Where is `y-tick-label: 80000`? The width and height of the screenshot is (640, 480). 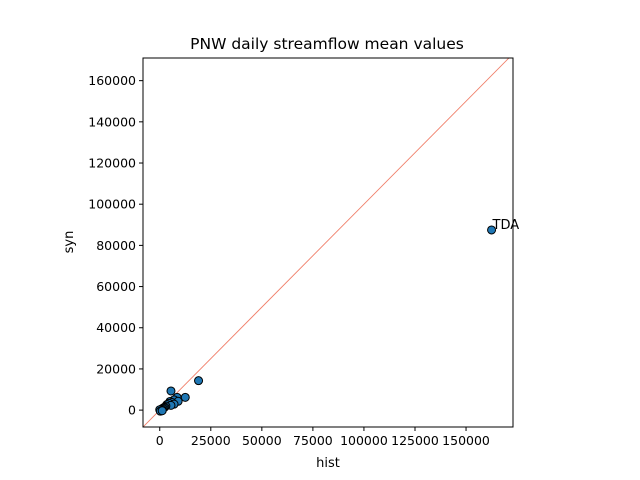
y-tick-label: 80000 is located at coordinates (116, 245).